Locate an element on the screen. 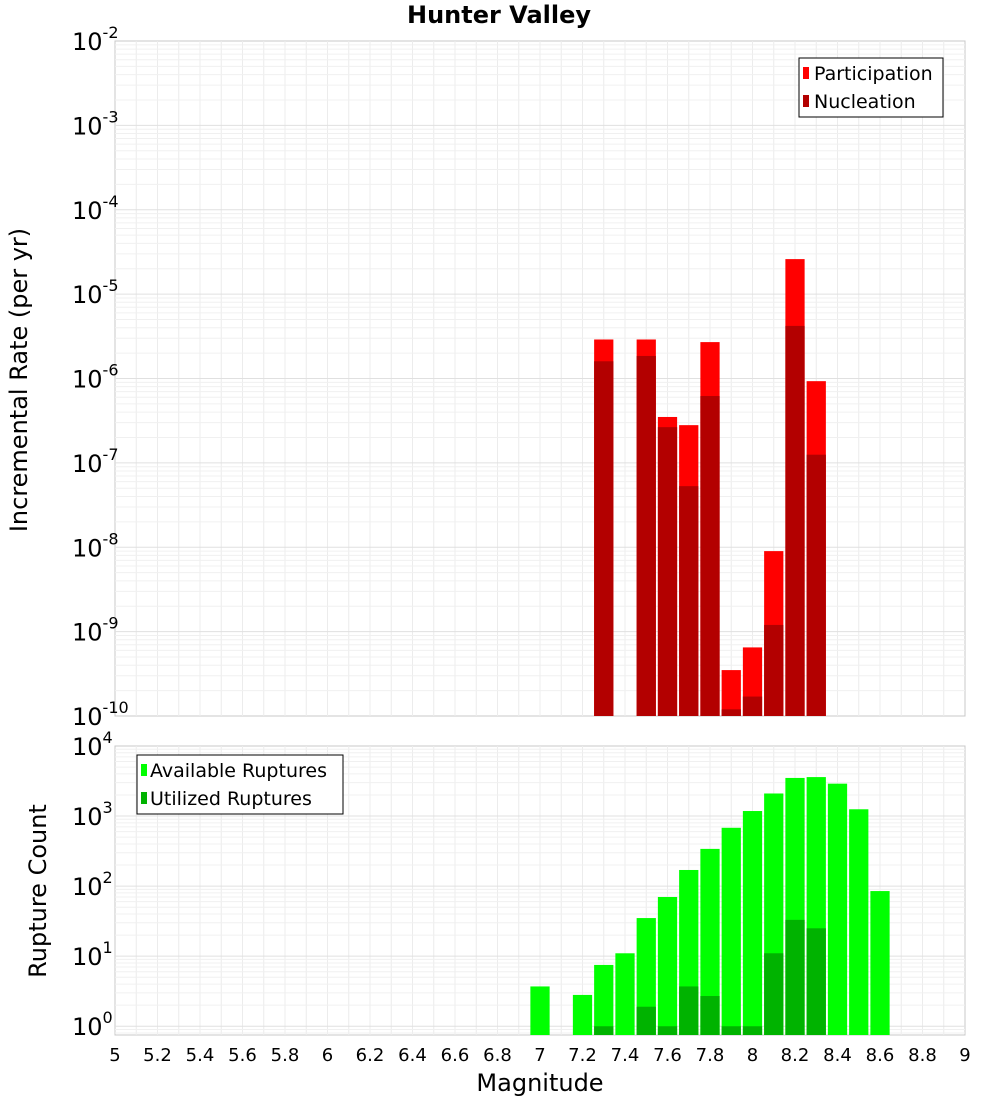 This screenshot has height=1100, width=1000. rate-y-tick-label: 10⁻⁵ is located at coordinates (95, 292).